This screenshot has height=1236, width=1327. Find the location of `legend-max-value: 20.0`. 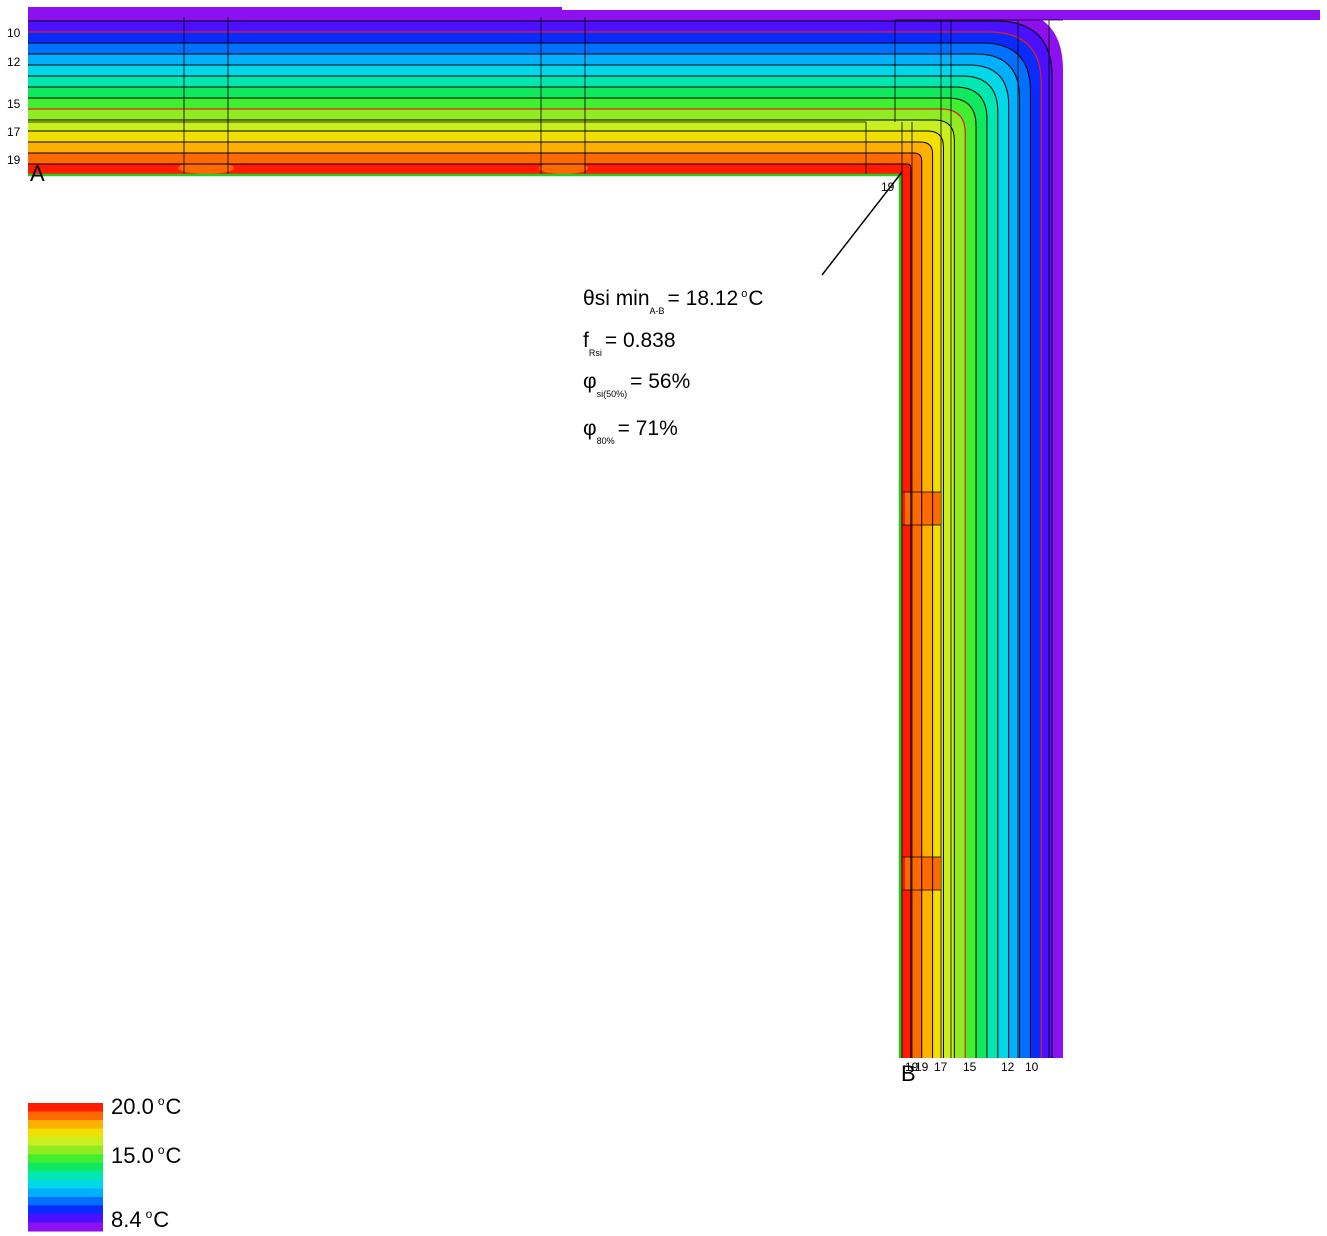

legend-max-value: 20.0 is located at coordinates (132, 1106).